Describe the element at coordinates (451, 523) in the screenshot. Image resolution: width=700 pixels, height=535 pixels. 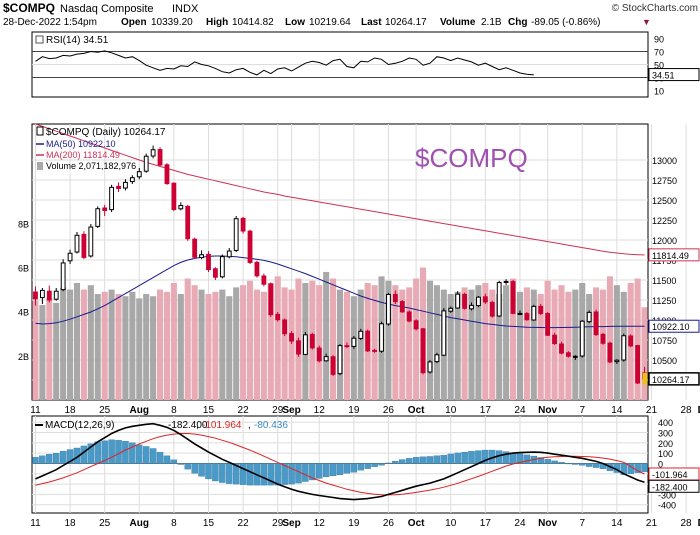
I see `macd-x-label: 10` at that location.